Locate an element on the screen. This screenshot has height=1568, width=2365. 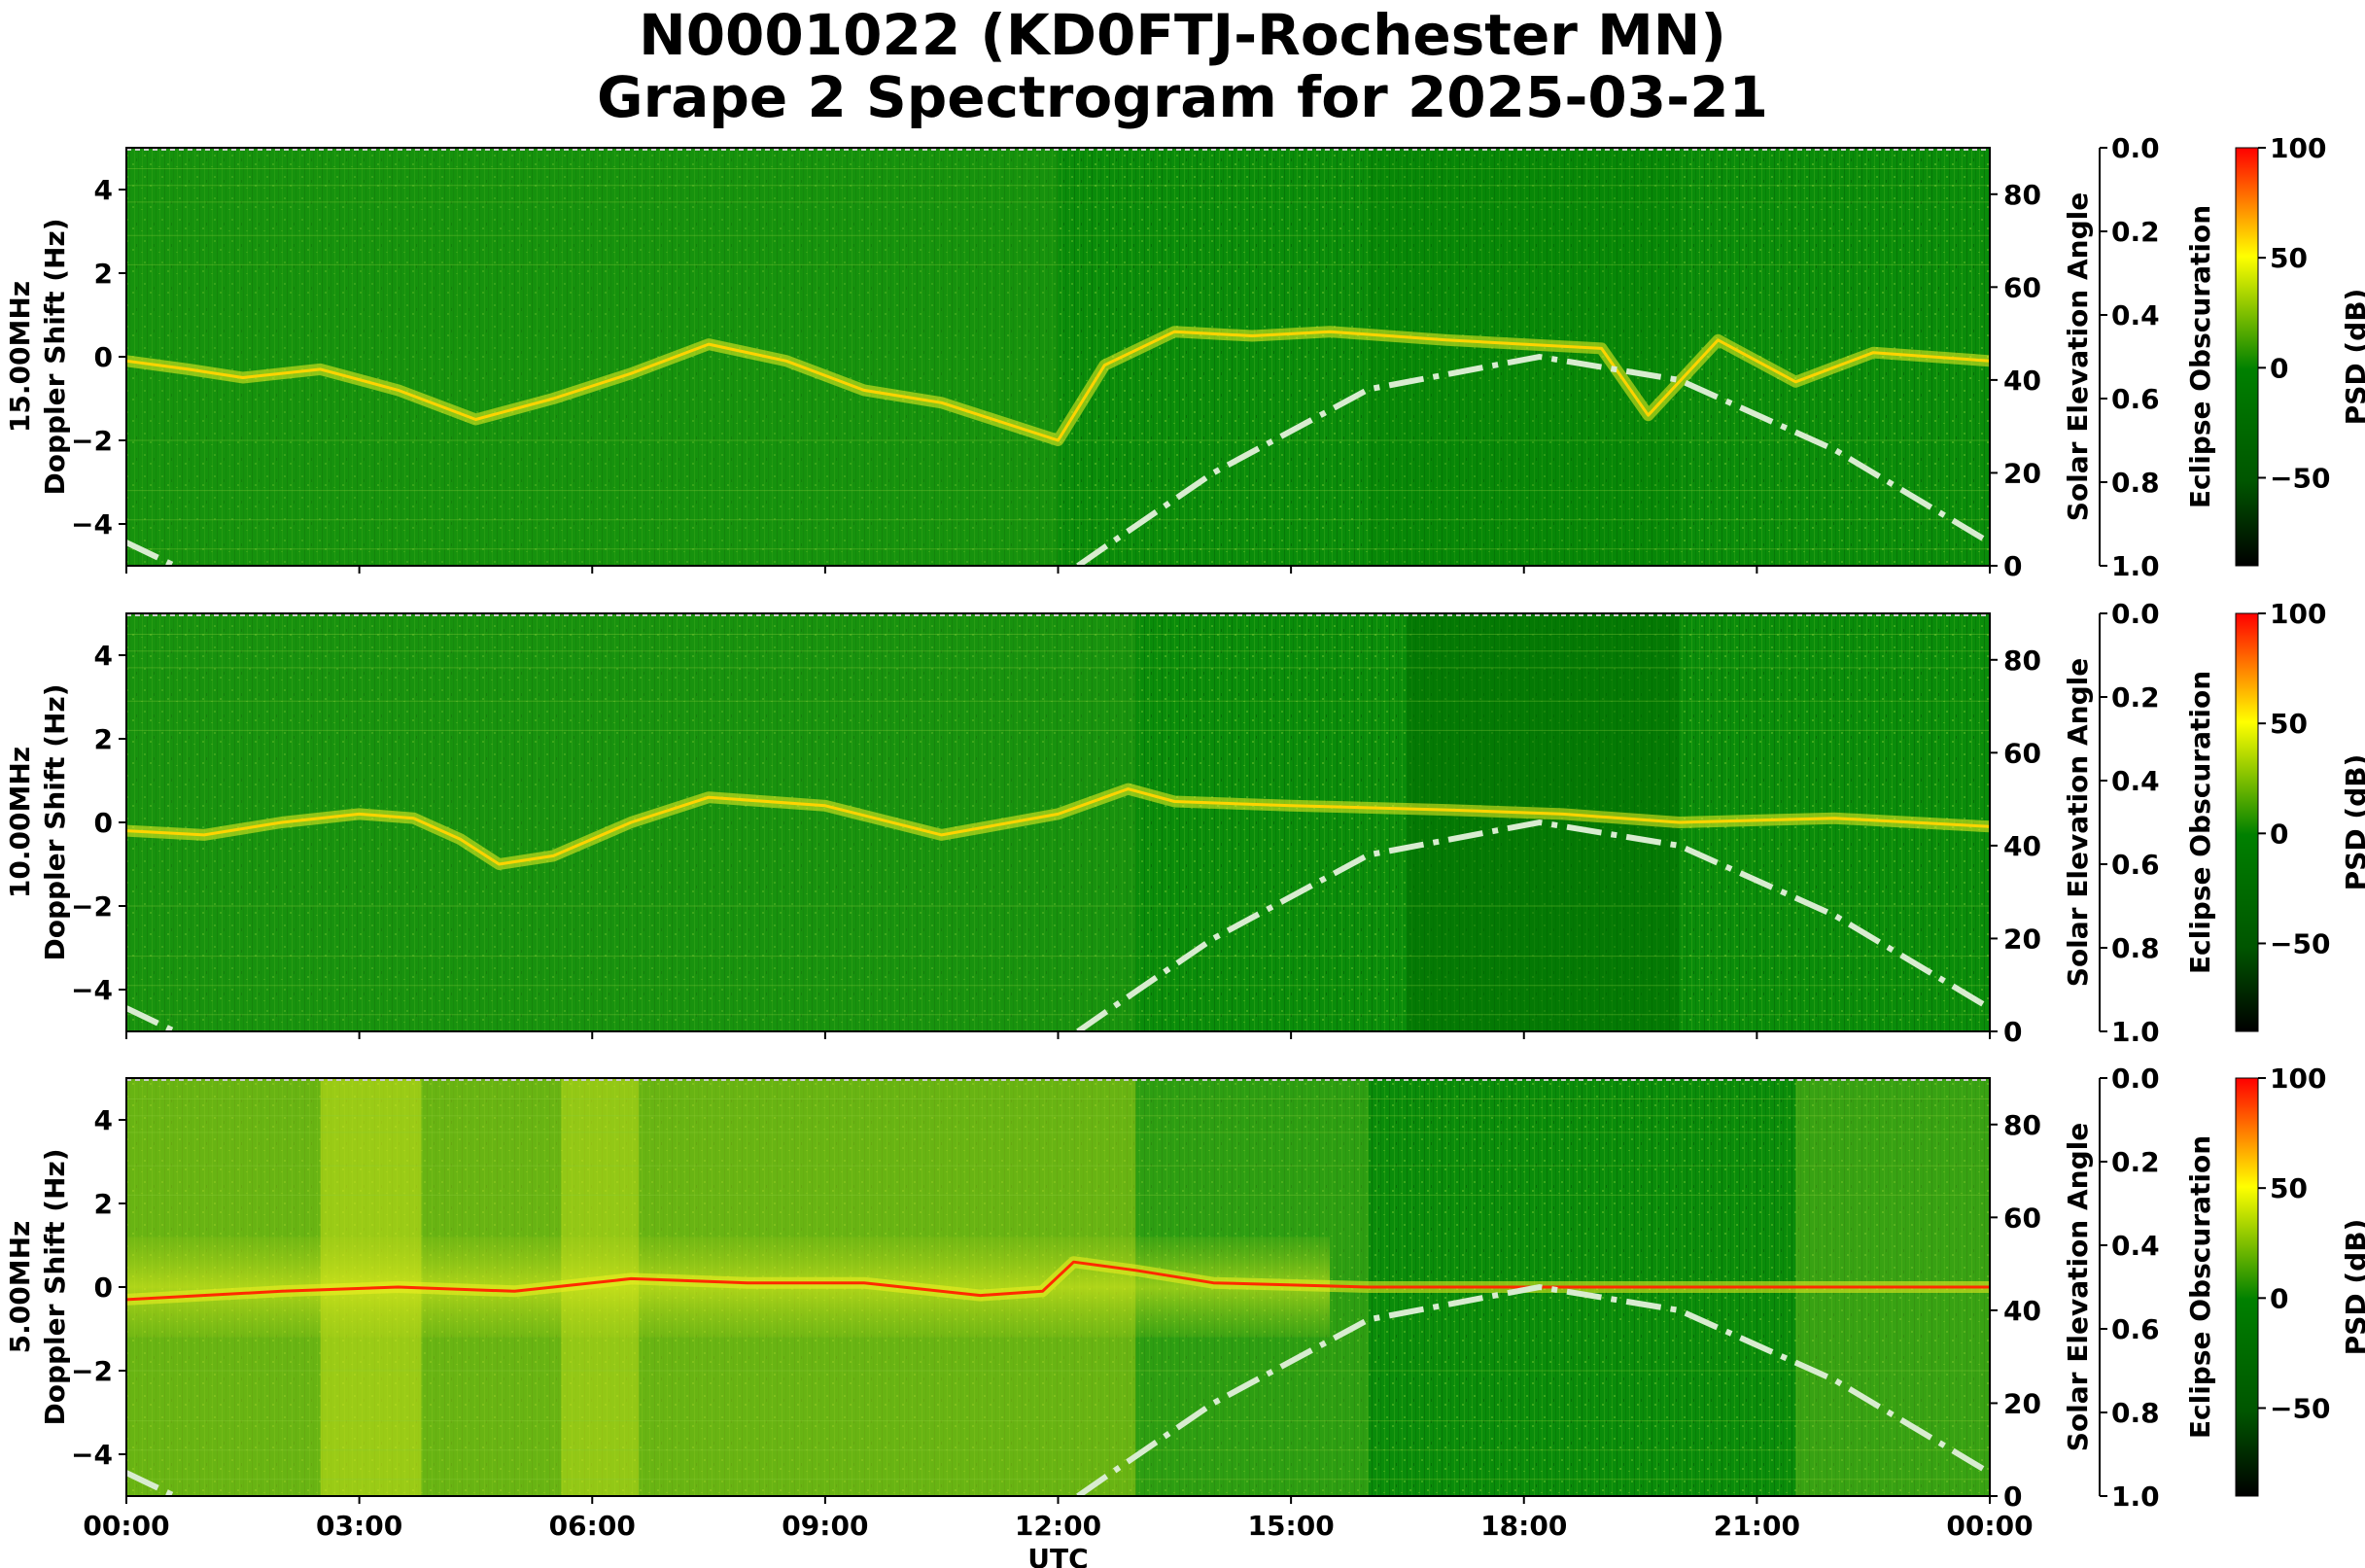
y-label-frequency: 15.00MHz is located at coordinates (20, 357).